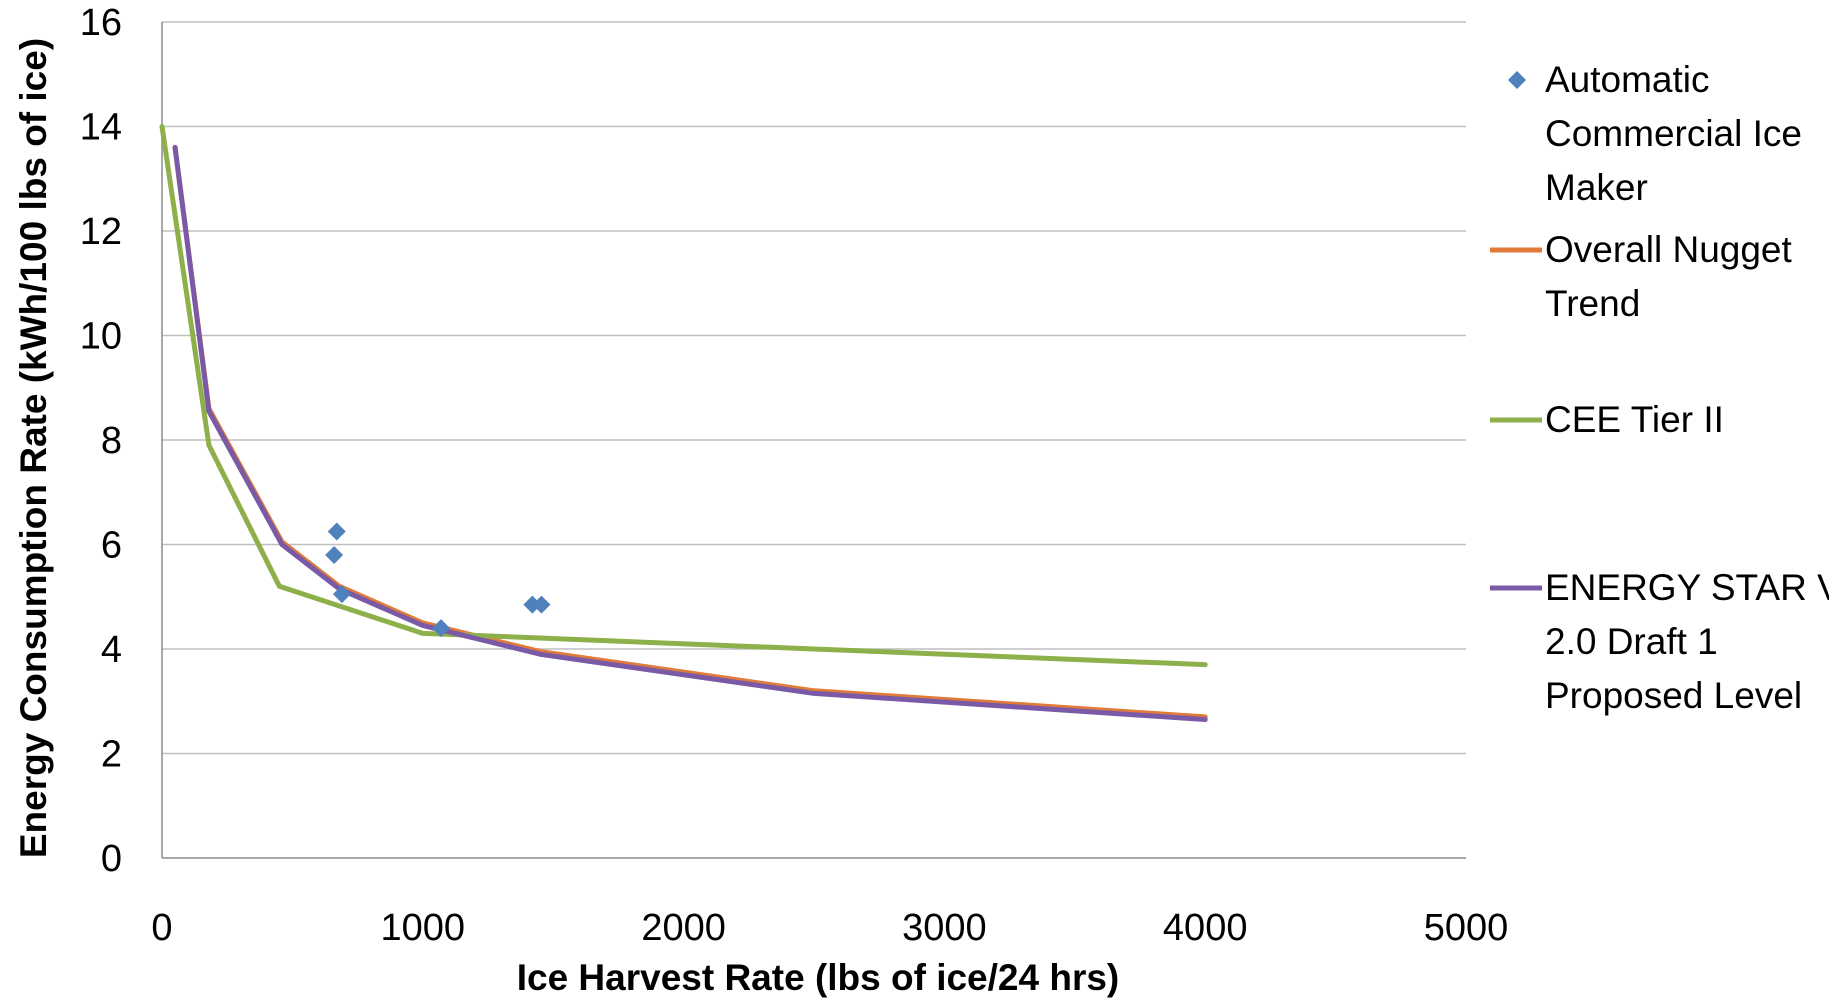 The width and height of the screenshot is (1829, 1004). What do you see at coordinates (1641, 276) in the screenshot?
I see `legend-item-overall-nugget-trend: Overall Nugget Trend` at bounding box center [1641, 276].